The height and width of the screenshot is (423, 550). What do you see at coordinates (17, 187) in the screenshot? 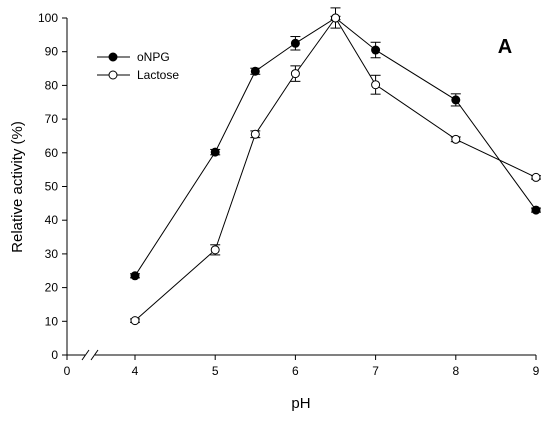
I see `y-axis-title: Relative activity (%)` at bounding box center [17, 187].